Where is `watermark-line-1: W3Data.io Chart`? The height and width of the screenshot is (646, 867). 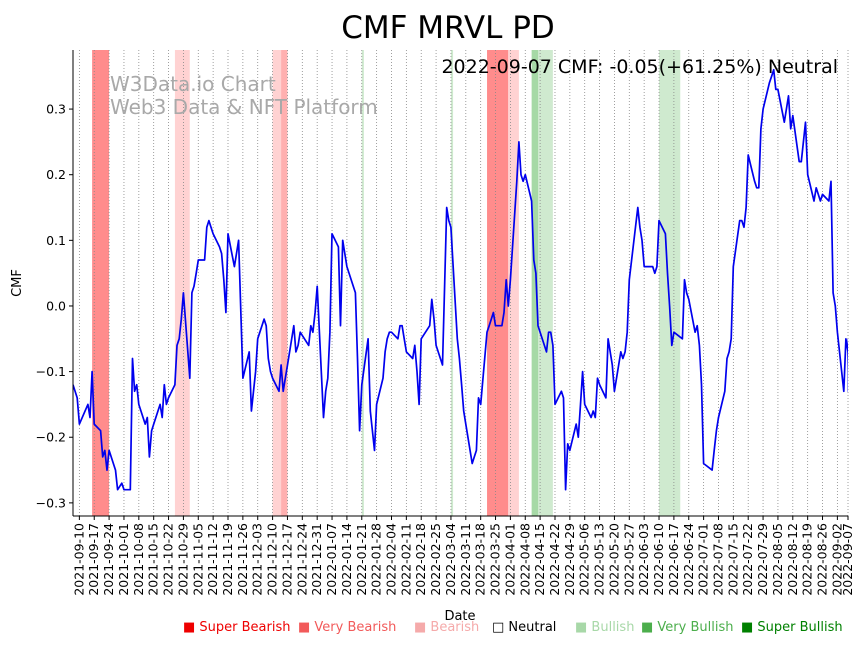
watermark-line-1: W3Data.io Chart is located at coordinates (193, 84).